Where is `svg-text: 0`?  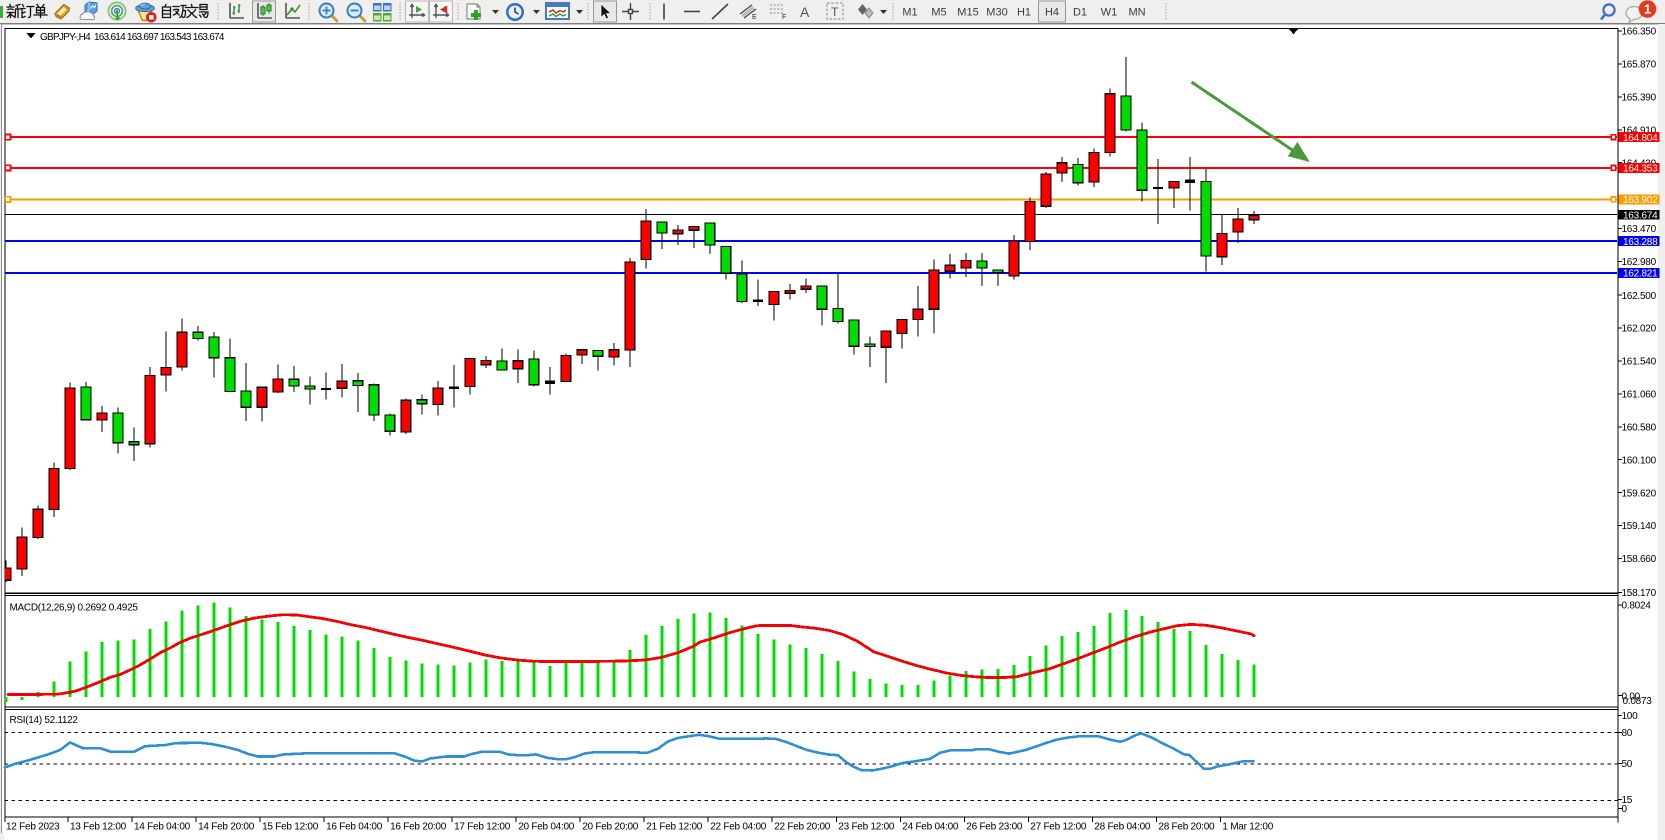 svg-text: 0 is located at coordinates (1625, 809).